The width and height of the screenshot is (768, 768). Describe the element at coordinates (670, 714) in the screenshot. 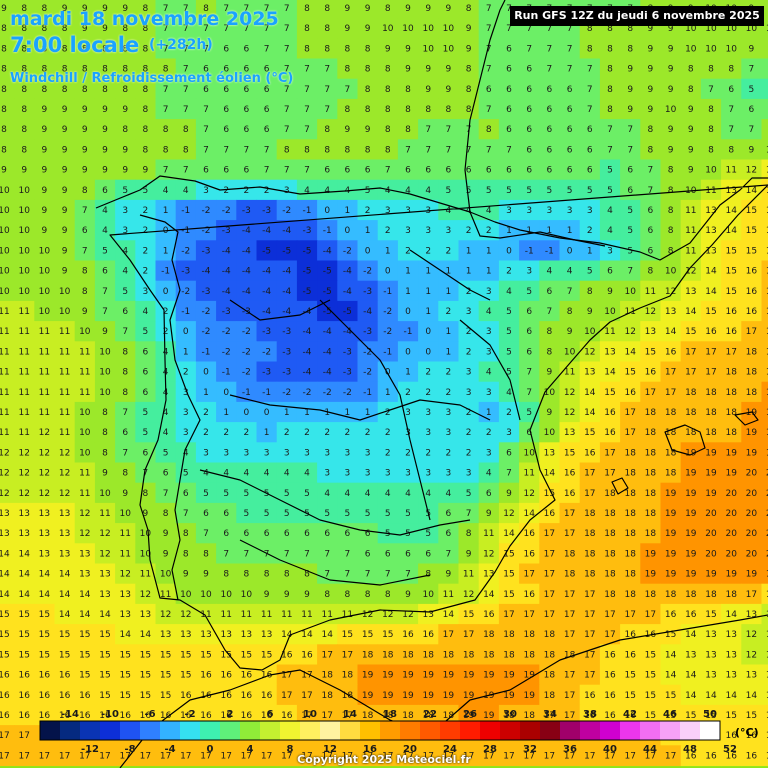

I see `legend-top-label: 46` at that location.